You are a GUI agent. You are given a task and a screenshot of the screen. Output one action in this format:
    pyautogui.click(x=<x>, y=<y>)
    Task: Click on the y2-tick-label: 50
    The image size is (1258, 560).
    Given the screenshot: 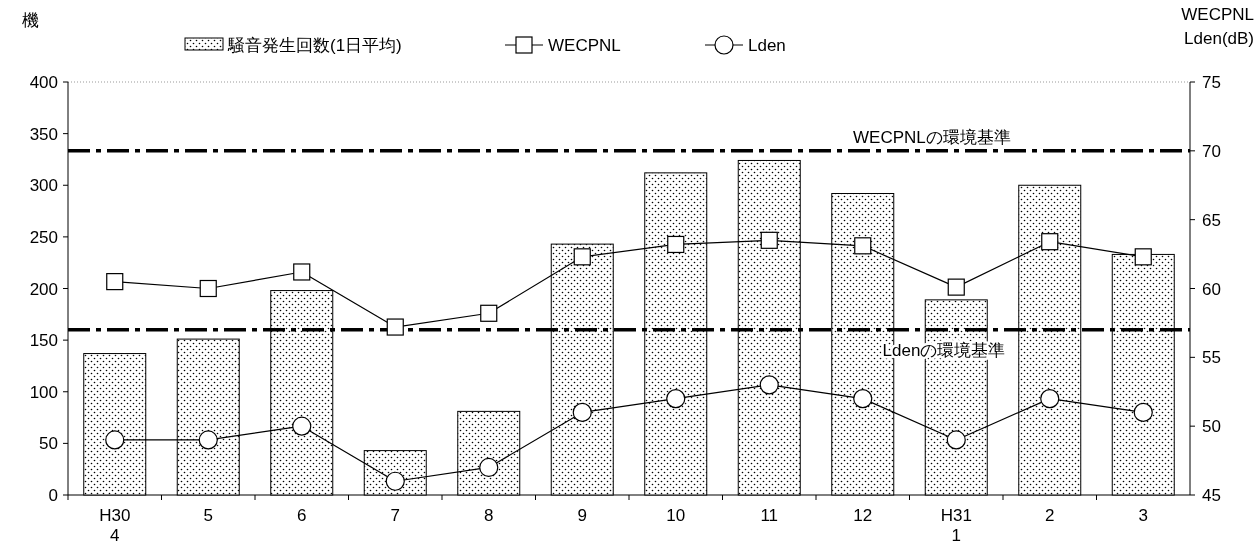 What is the action you would take?
    pyautogui.click(x=1211, y=427)
    